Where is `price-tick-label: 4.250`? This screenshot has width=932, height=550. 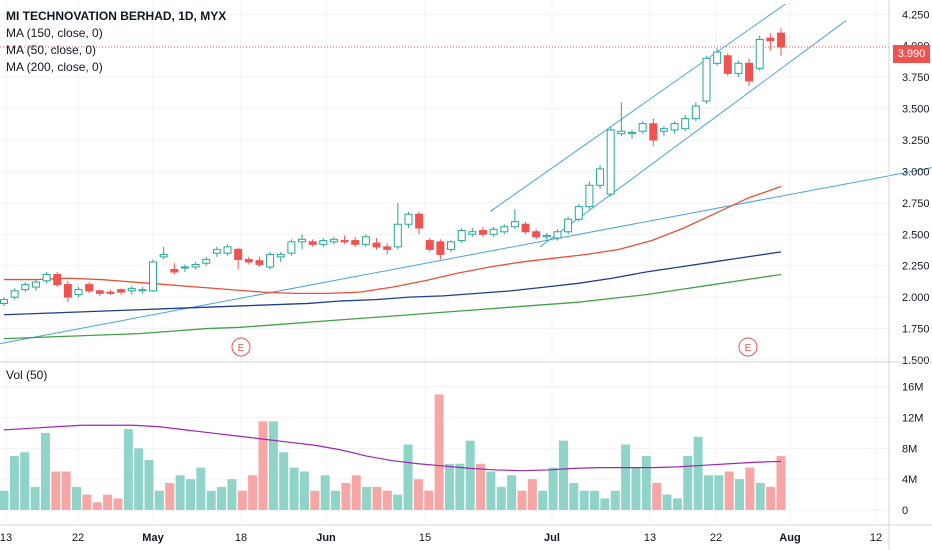 price-tick-label: 4.250 is located at coordinates (916, 15).